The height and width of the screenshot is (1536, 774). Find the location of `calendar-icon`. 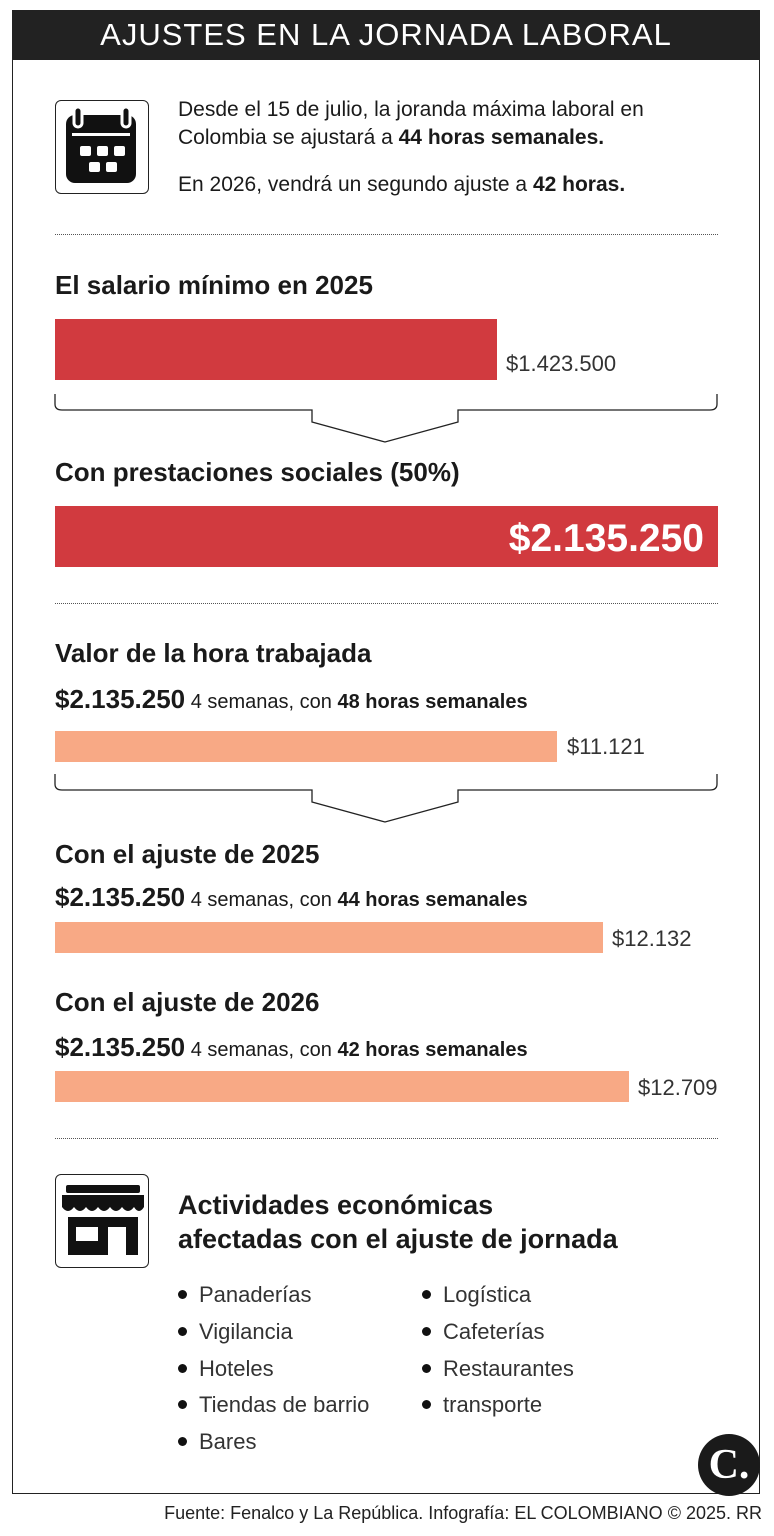

calendar-icon is located at coordinates (102, 147).